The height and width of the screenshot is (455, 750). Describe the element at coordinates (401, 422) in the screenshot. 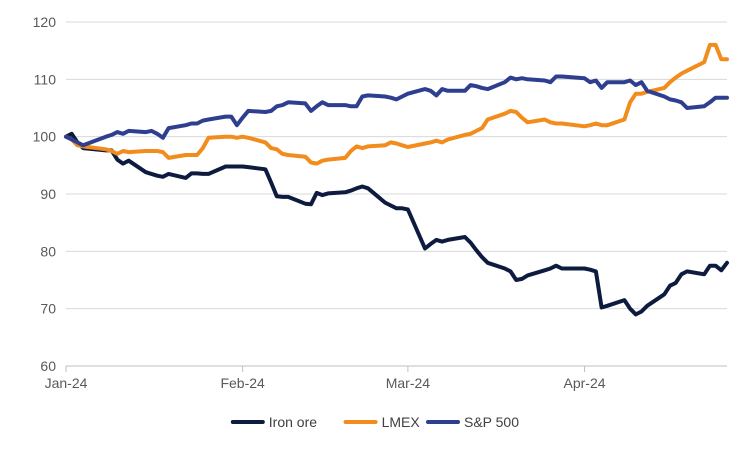

I see `legend-label: LMEX` at that location.